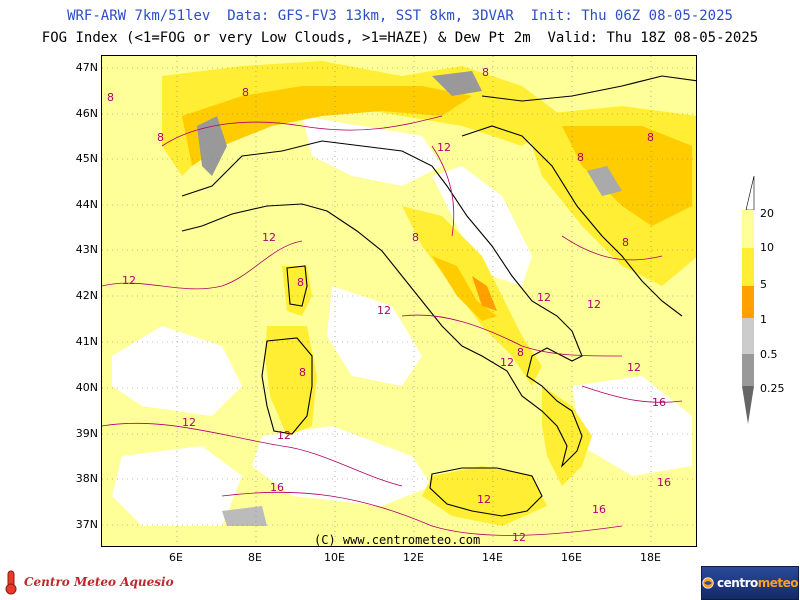 The height and width of the screenshot is (600, 800). I want to click on lon-label: 12E, so click(413, 557).